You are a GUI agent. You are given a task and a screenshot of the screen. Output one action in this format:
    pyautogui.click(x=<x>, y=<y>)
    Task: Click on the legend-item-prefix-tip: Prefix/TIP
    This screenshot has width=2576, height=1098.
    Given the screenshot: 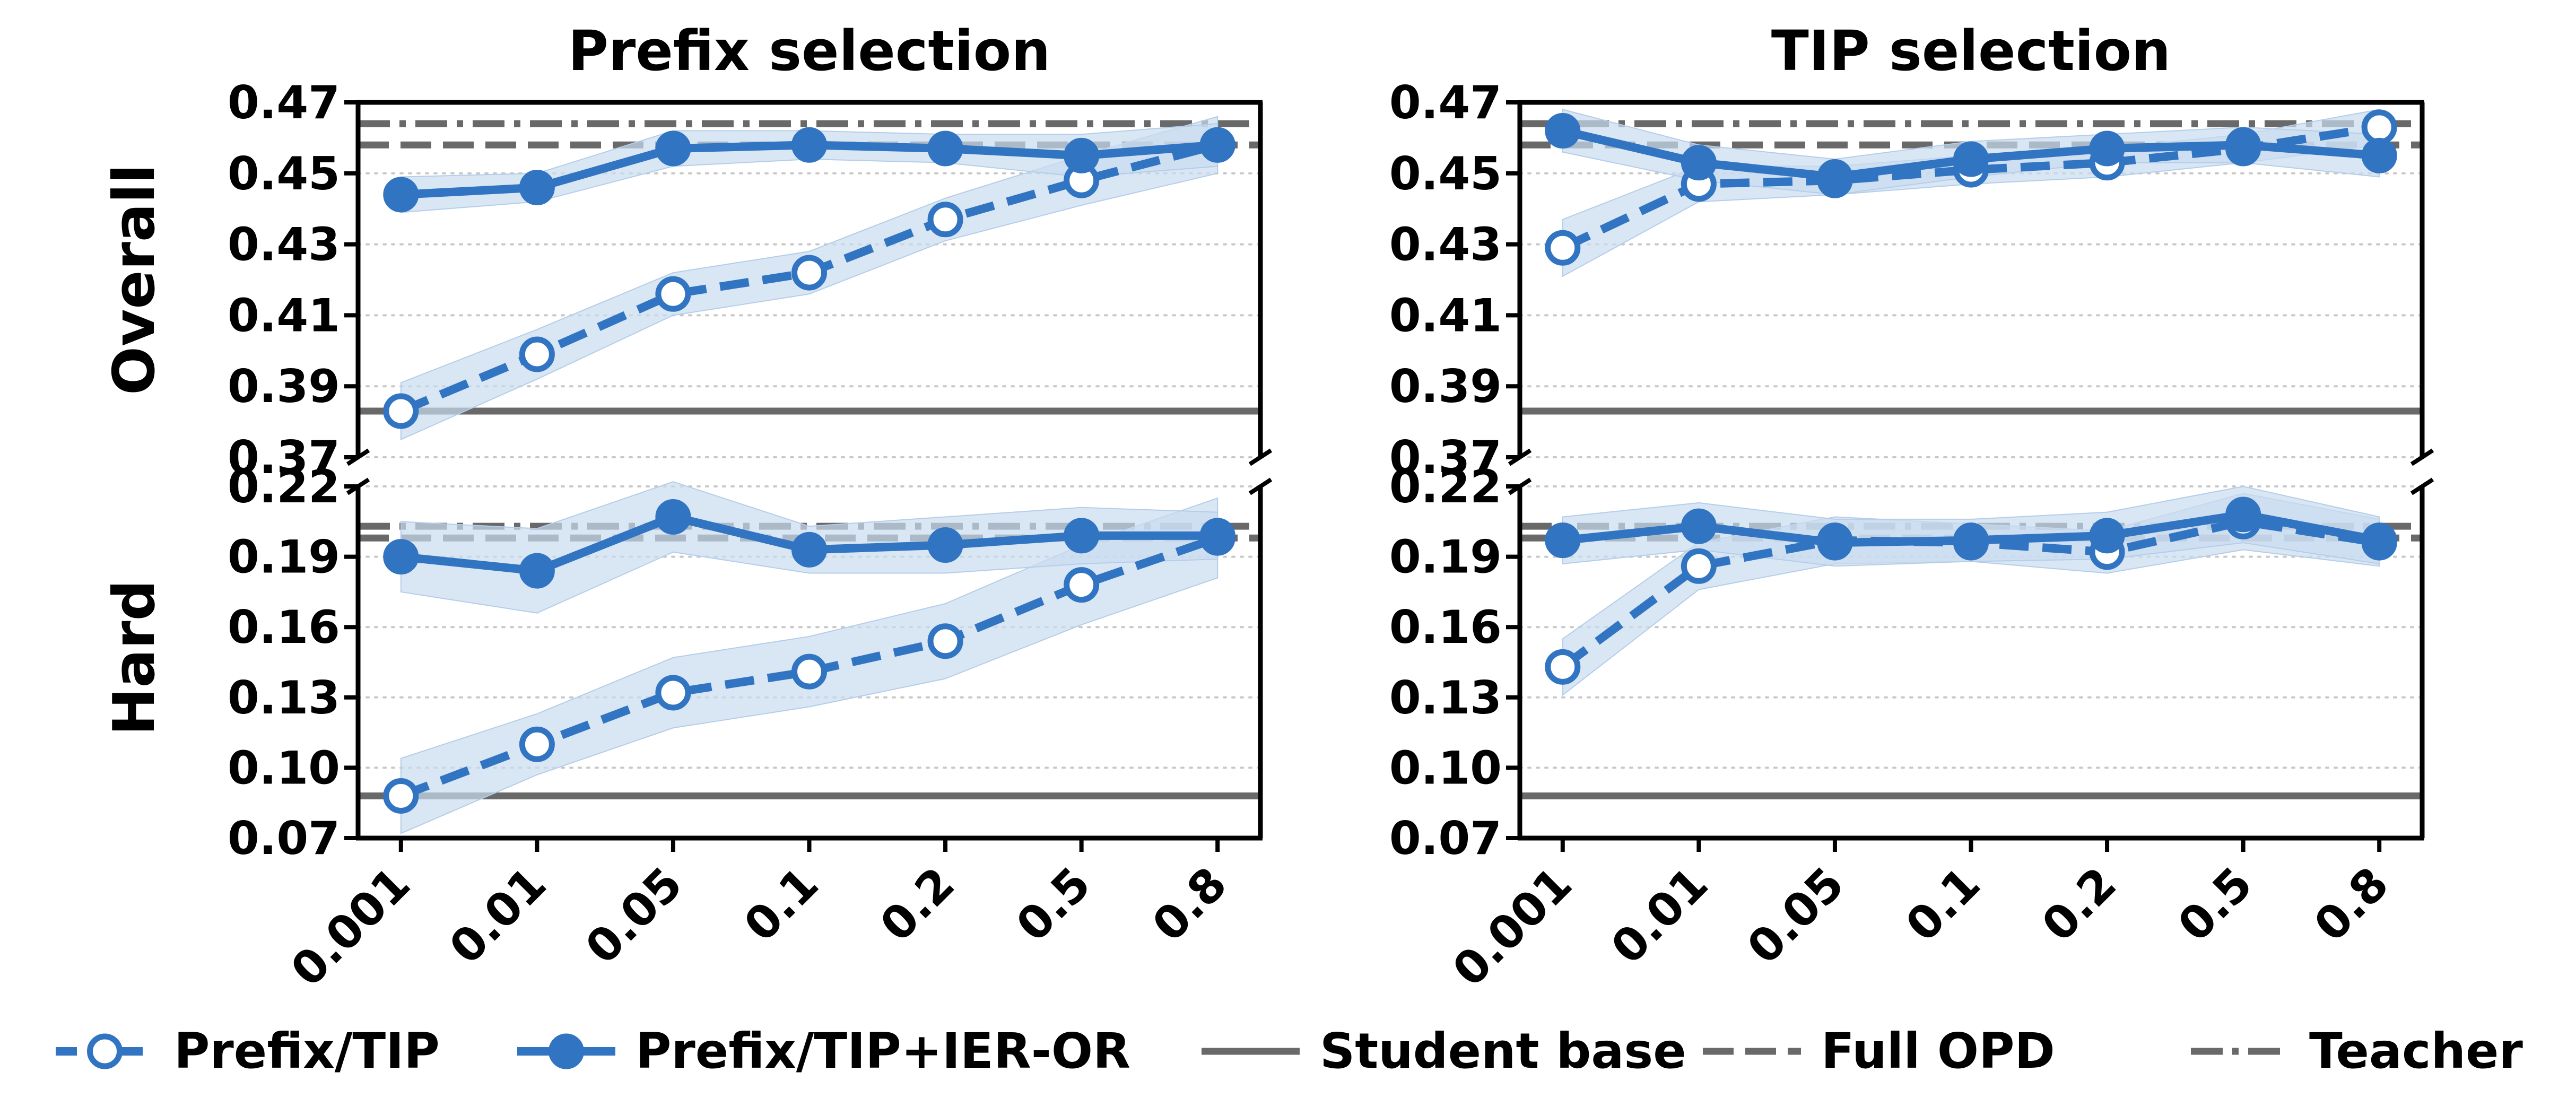 What is the action you would take?
    pyautogui.click(x=248, y=1051)
    